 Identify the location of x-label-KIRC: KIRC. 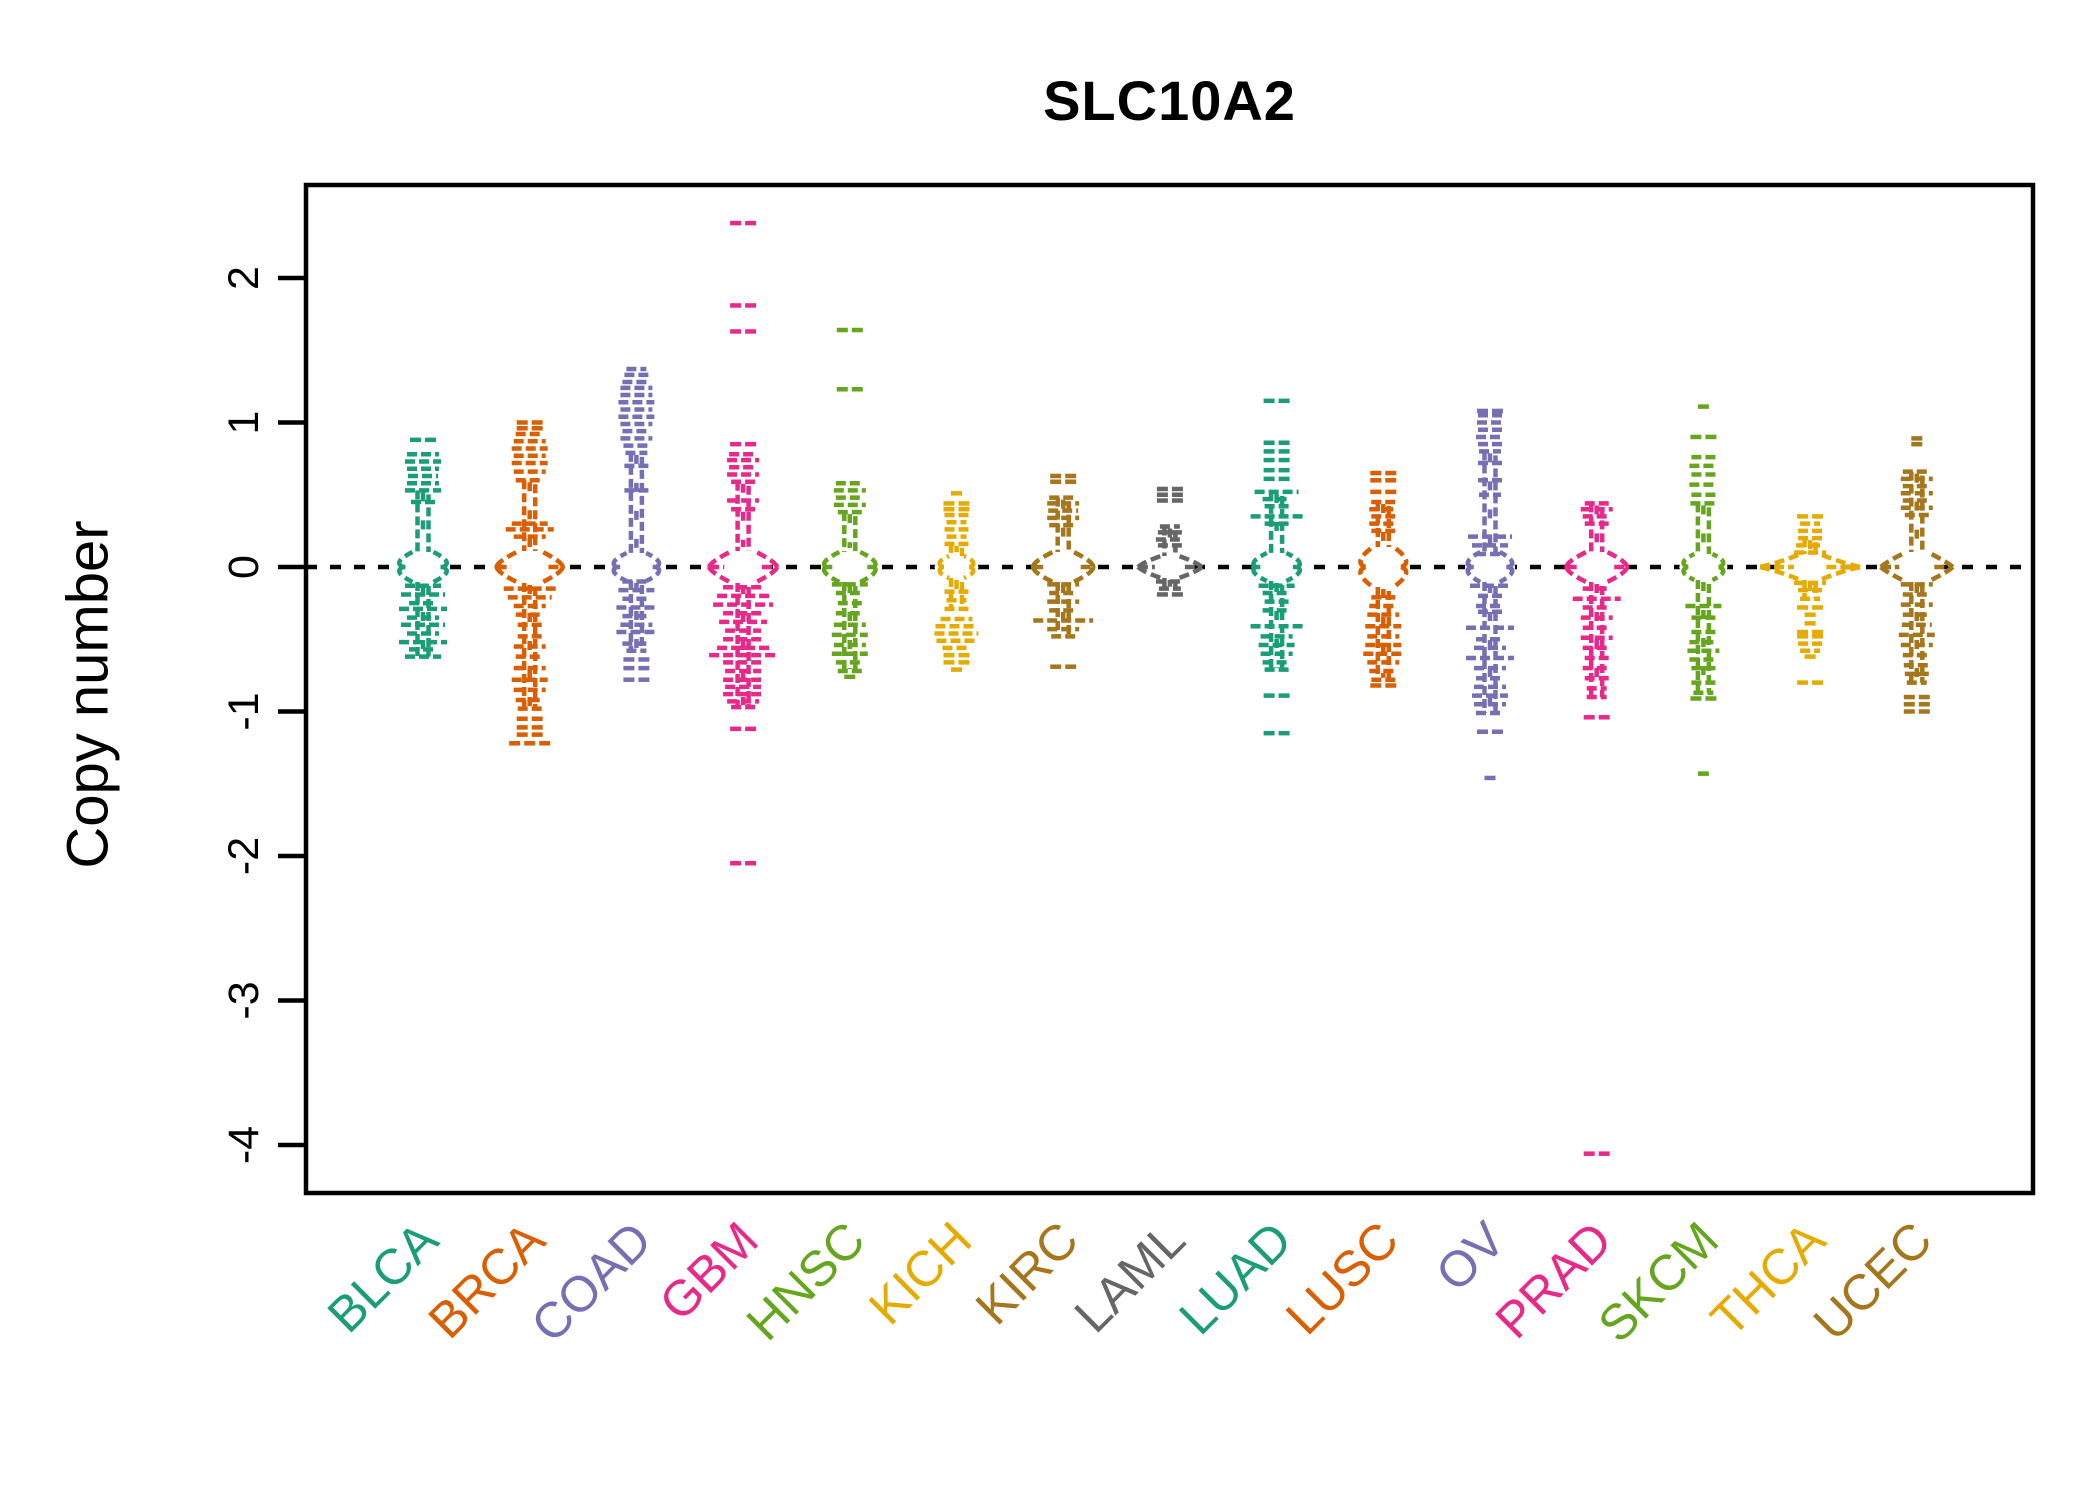
(1027, 1273).